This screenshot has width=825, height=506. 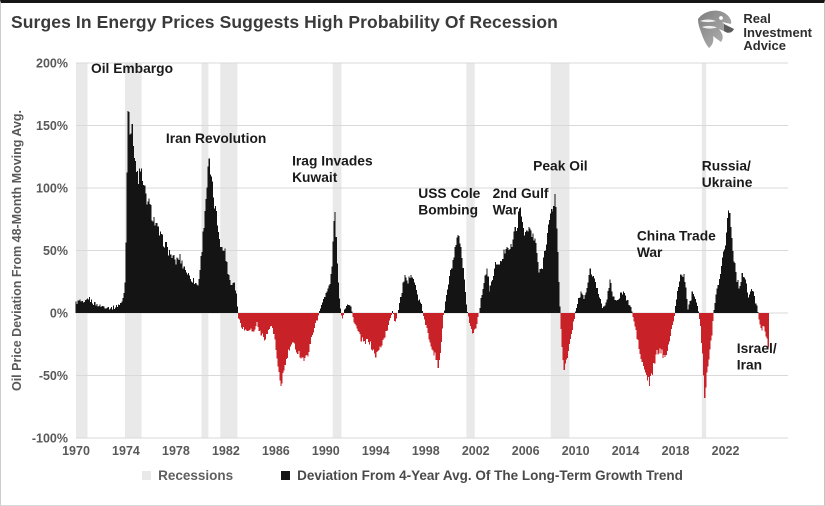 I want to click on recession-swatch, so click(x=147, y=475).